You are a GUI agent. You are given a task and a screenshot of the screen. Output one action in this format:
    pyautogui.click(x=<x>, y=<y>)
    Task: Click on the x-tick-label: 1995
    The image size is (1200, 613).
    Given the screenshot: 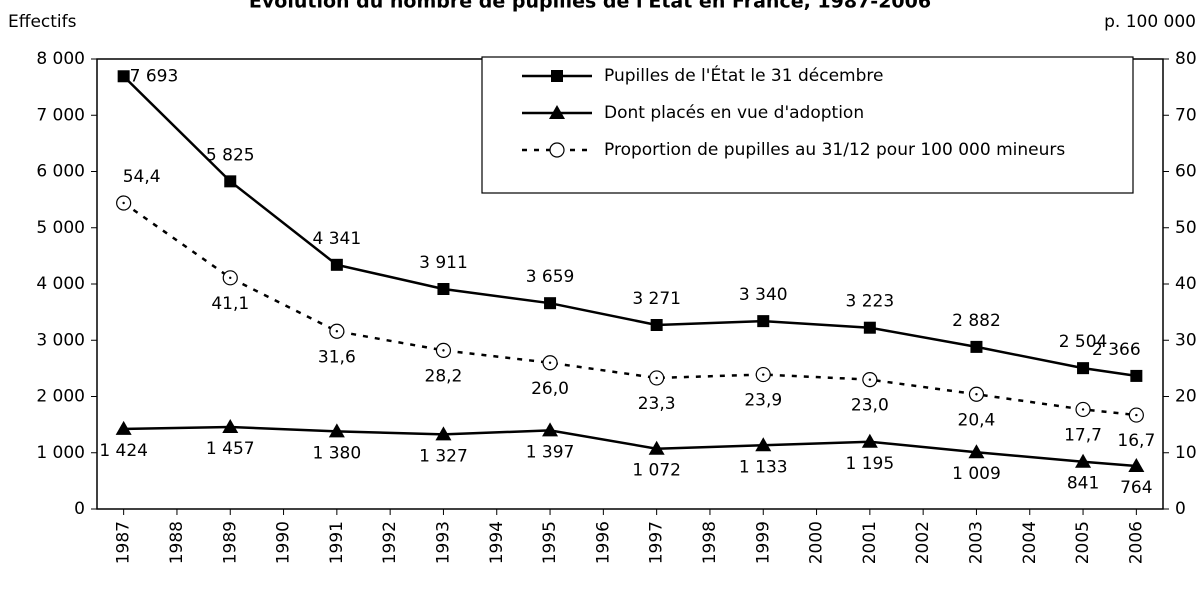 What is the action you would take?
    pyautogui.click(x=550, y=542)
    